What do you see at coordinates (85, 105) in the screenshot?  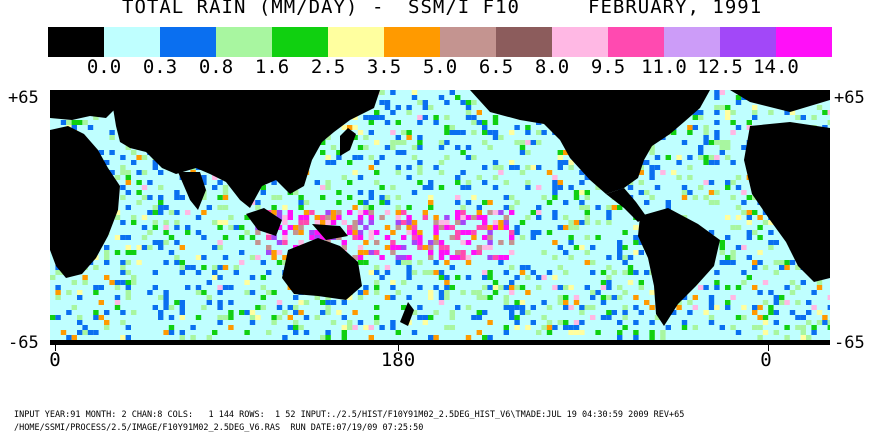 I see `europe-landmass` at bounding box center [85, 105].